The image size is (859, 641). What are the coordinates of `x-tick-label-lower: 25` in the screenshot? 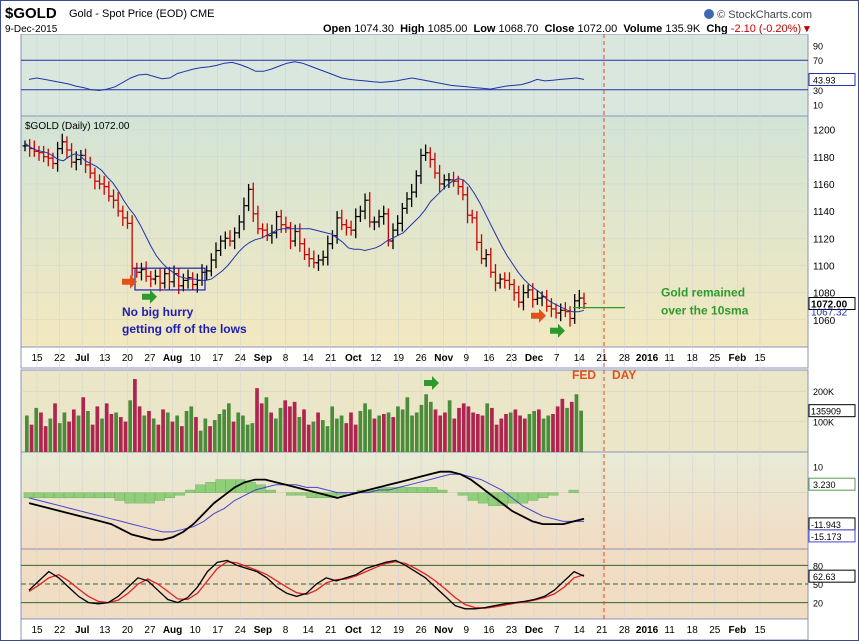 It's located at (715, 630).